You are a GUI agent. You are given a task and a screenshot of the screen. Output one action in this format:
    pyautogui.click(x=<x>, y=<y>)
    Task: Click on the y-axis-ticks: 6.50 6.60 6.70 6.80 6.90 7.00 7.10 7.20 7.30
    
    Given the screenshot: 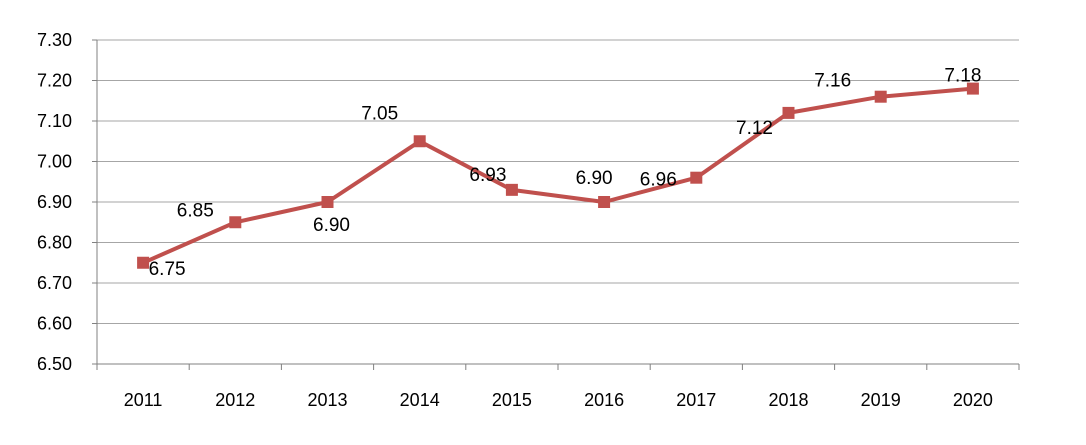 What is the action you would take?
    pyautogui.click(x=54, y=202)
    